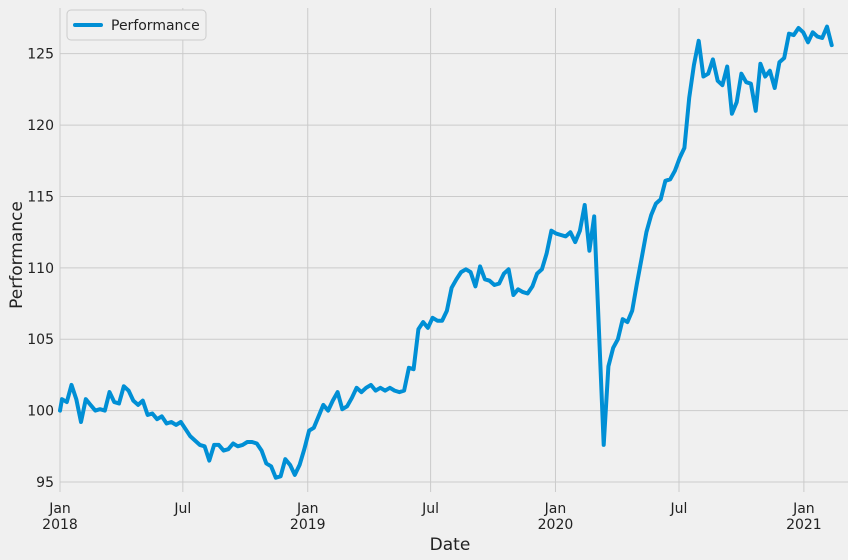  What do you see at coordinates (556, 525) in the screenshot?
I see `x-tick-year-label: 2020` at bounding box center [556, 525].